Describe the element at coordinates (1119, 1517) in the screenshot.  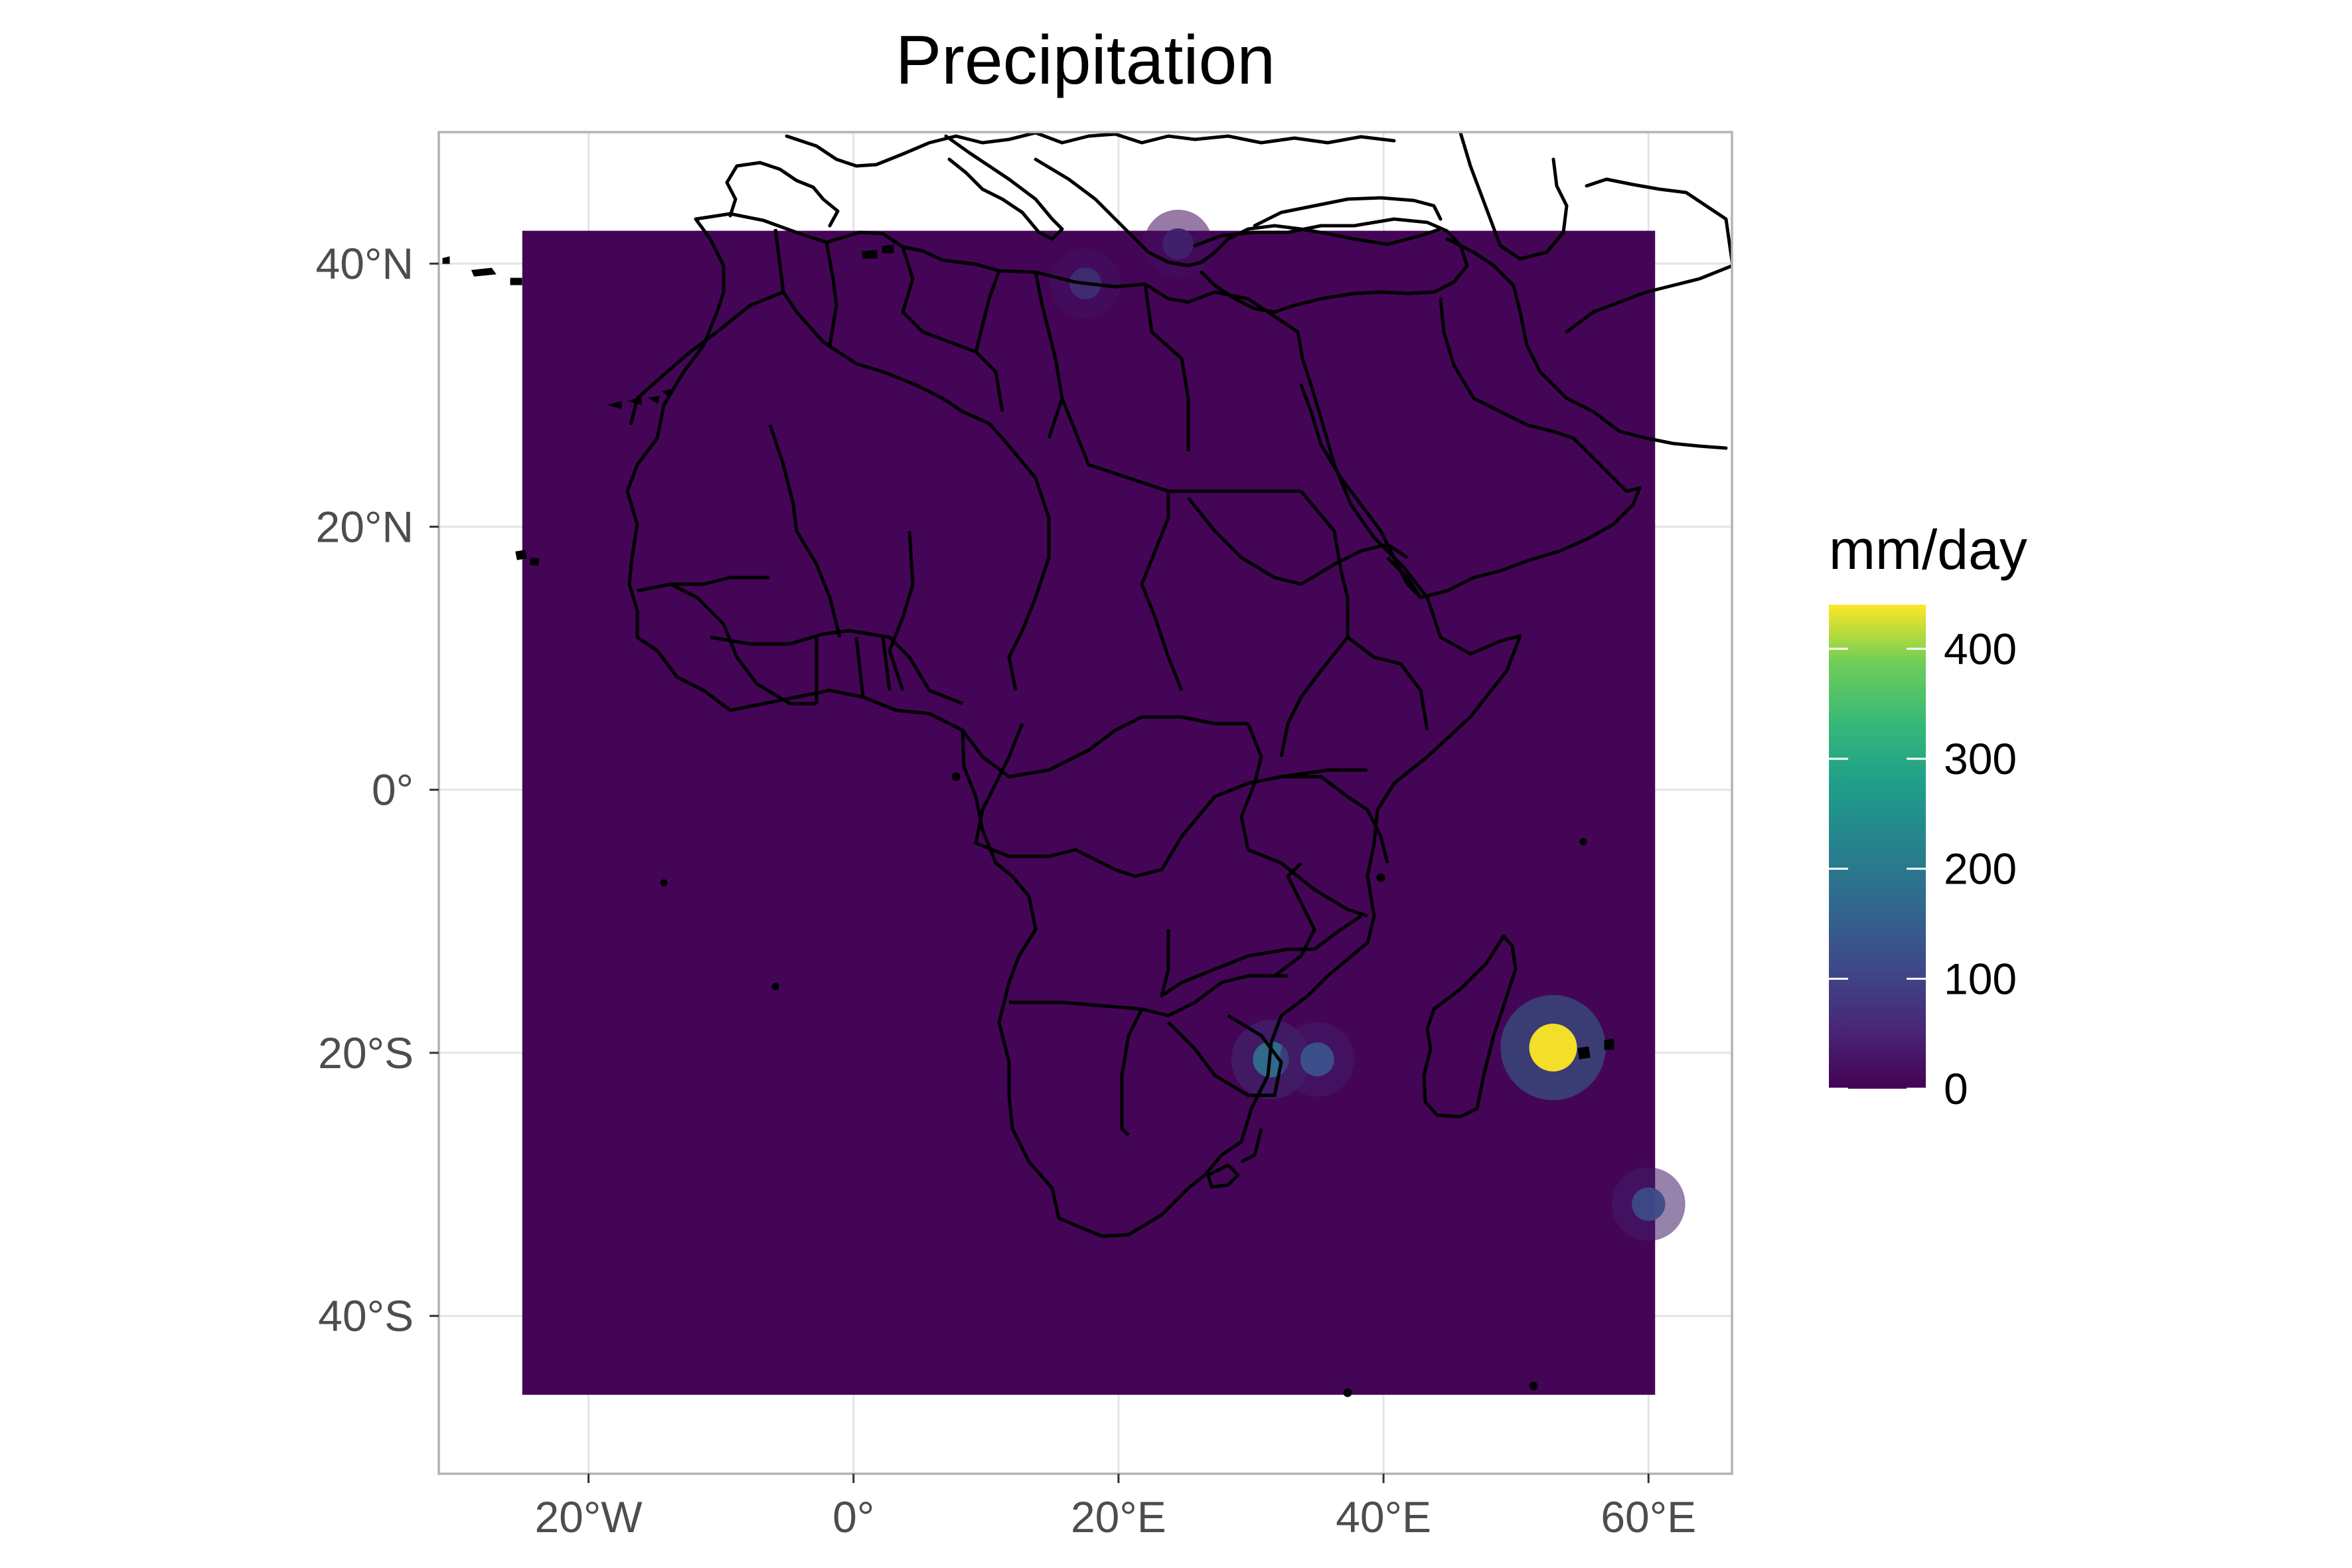
I see `x-tick-label: 20°E` at that location.